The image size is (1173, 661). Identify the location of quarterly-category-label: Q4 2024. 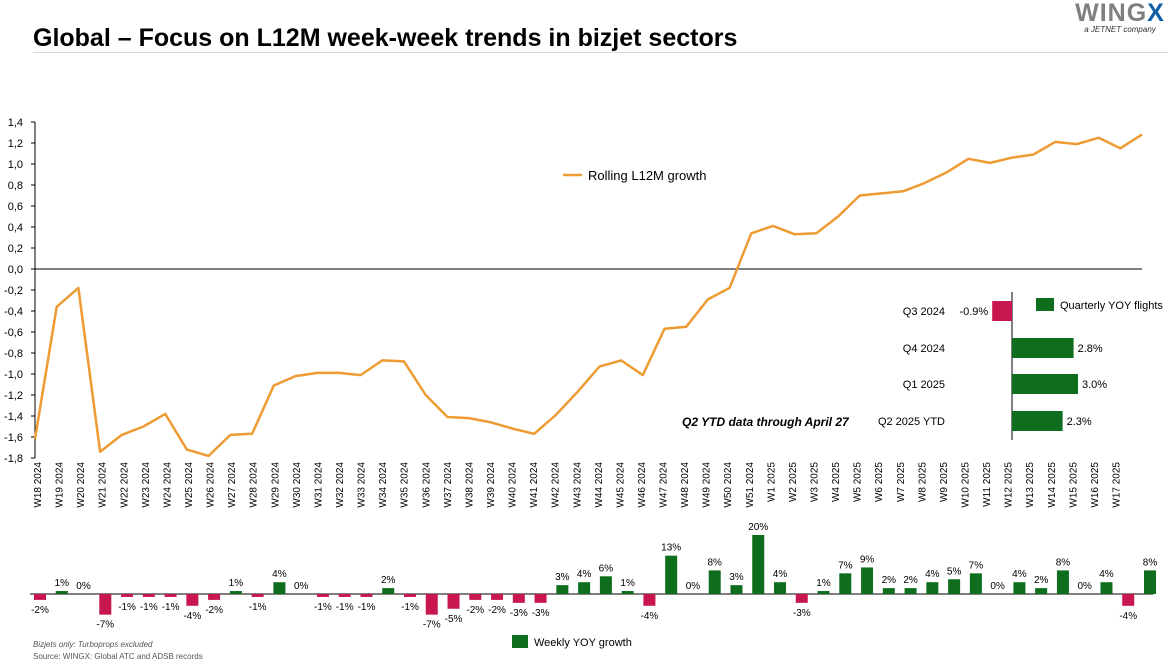
(924, 349).